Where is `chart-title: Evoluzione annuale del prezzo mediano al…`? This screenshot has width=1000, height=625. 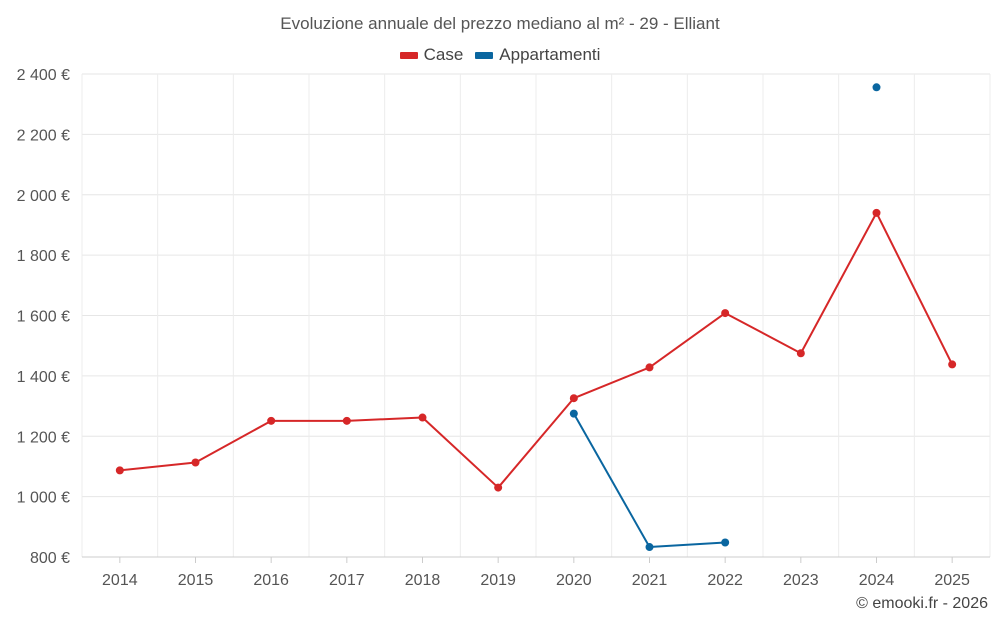
chart-title: Evoluzione annuale del prezzo mediano al… is located at coordinates (500, 23).